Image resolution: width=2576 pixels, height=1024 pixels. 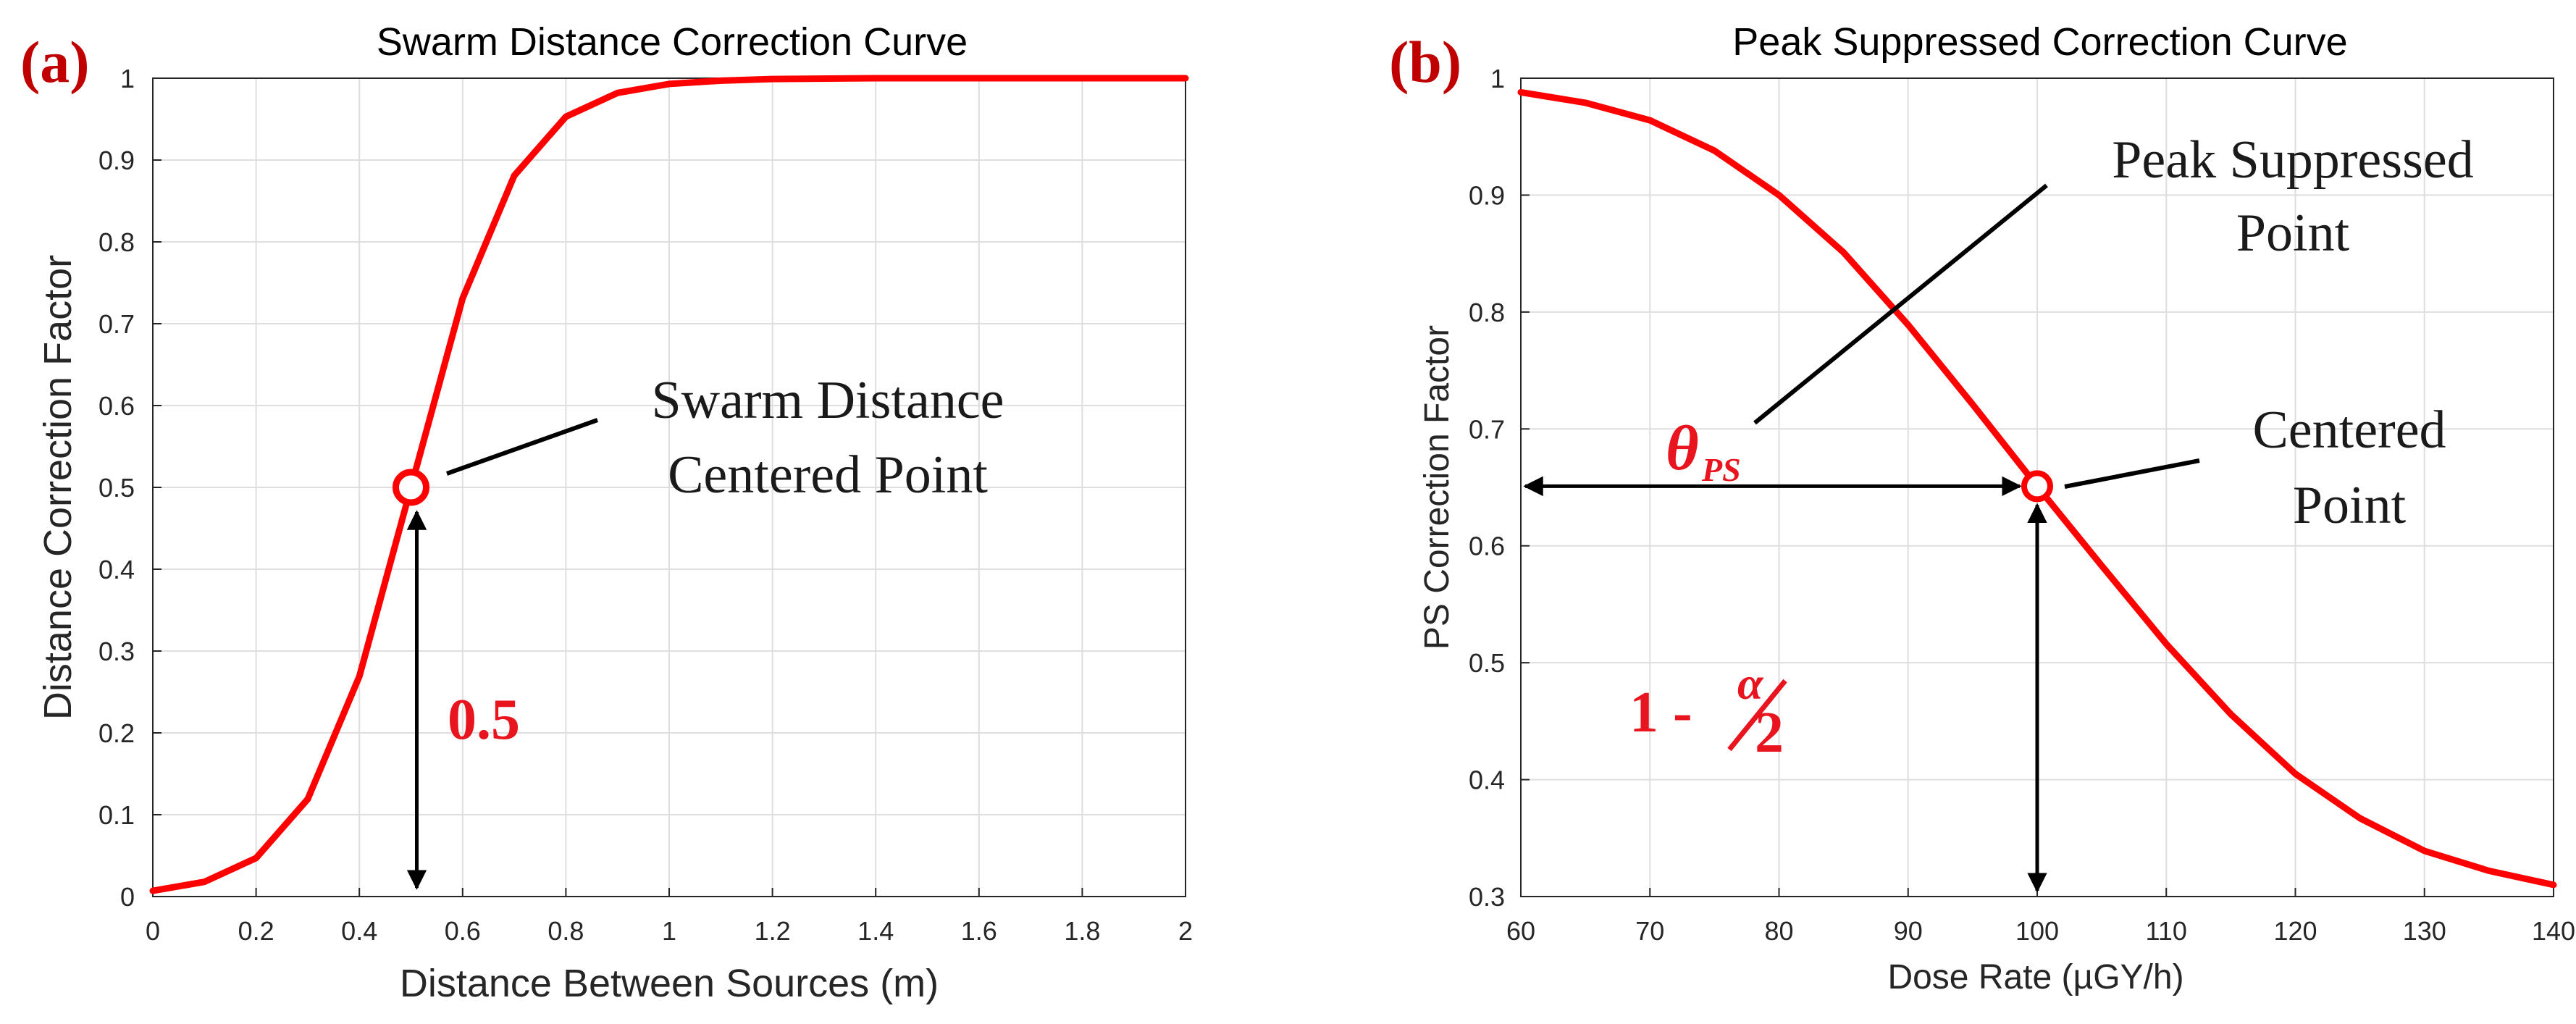 What do you see at coordinates (1682, 449) in the screenshot?
I see `panel-b-theta-symbol: θ` at bounding box center [1682, 449].